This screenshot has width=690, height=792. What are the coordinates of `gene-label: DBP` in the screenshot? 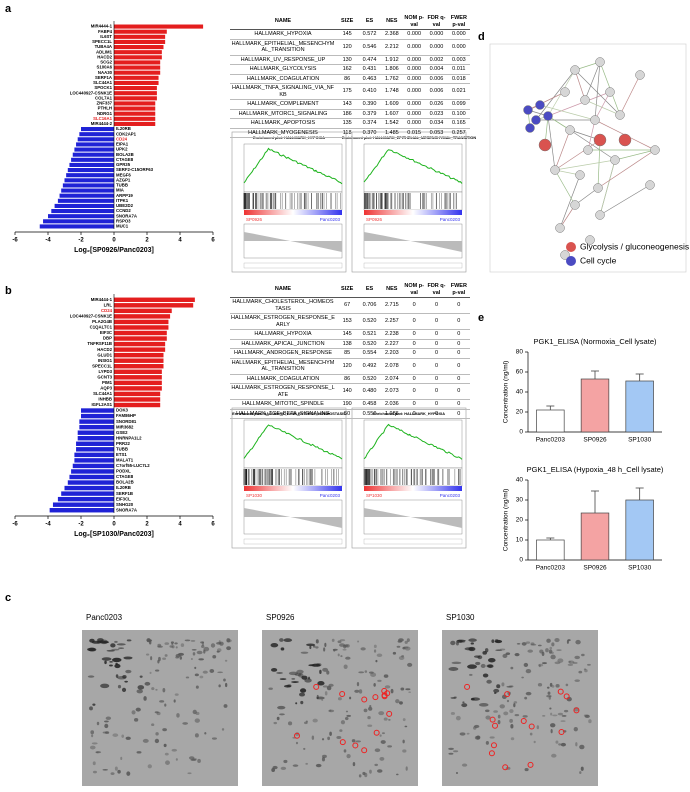 It's located at (107, 338).